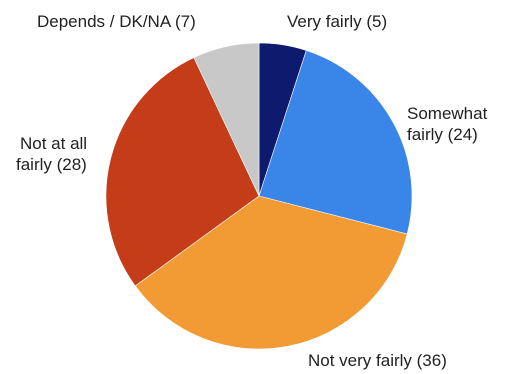 This screenshot has height=374, width=506. What do you see at coordinates (442, 134) in the screenshot?
I see `label-somewhat-fairly-line2: fairly (24)` at bounding box center [442, 134].